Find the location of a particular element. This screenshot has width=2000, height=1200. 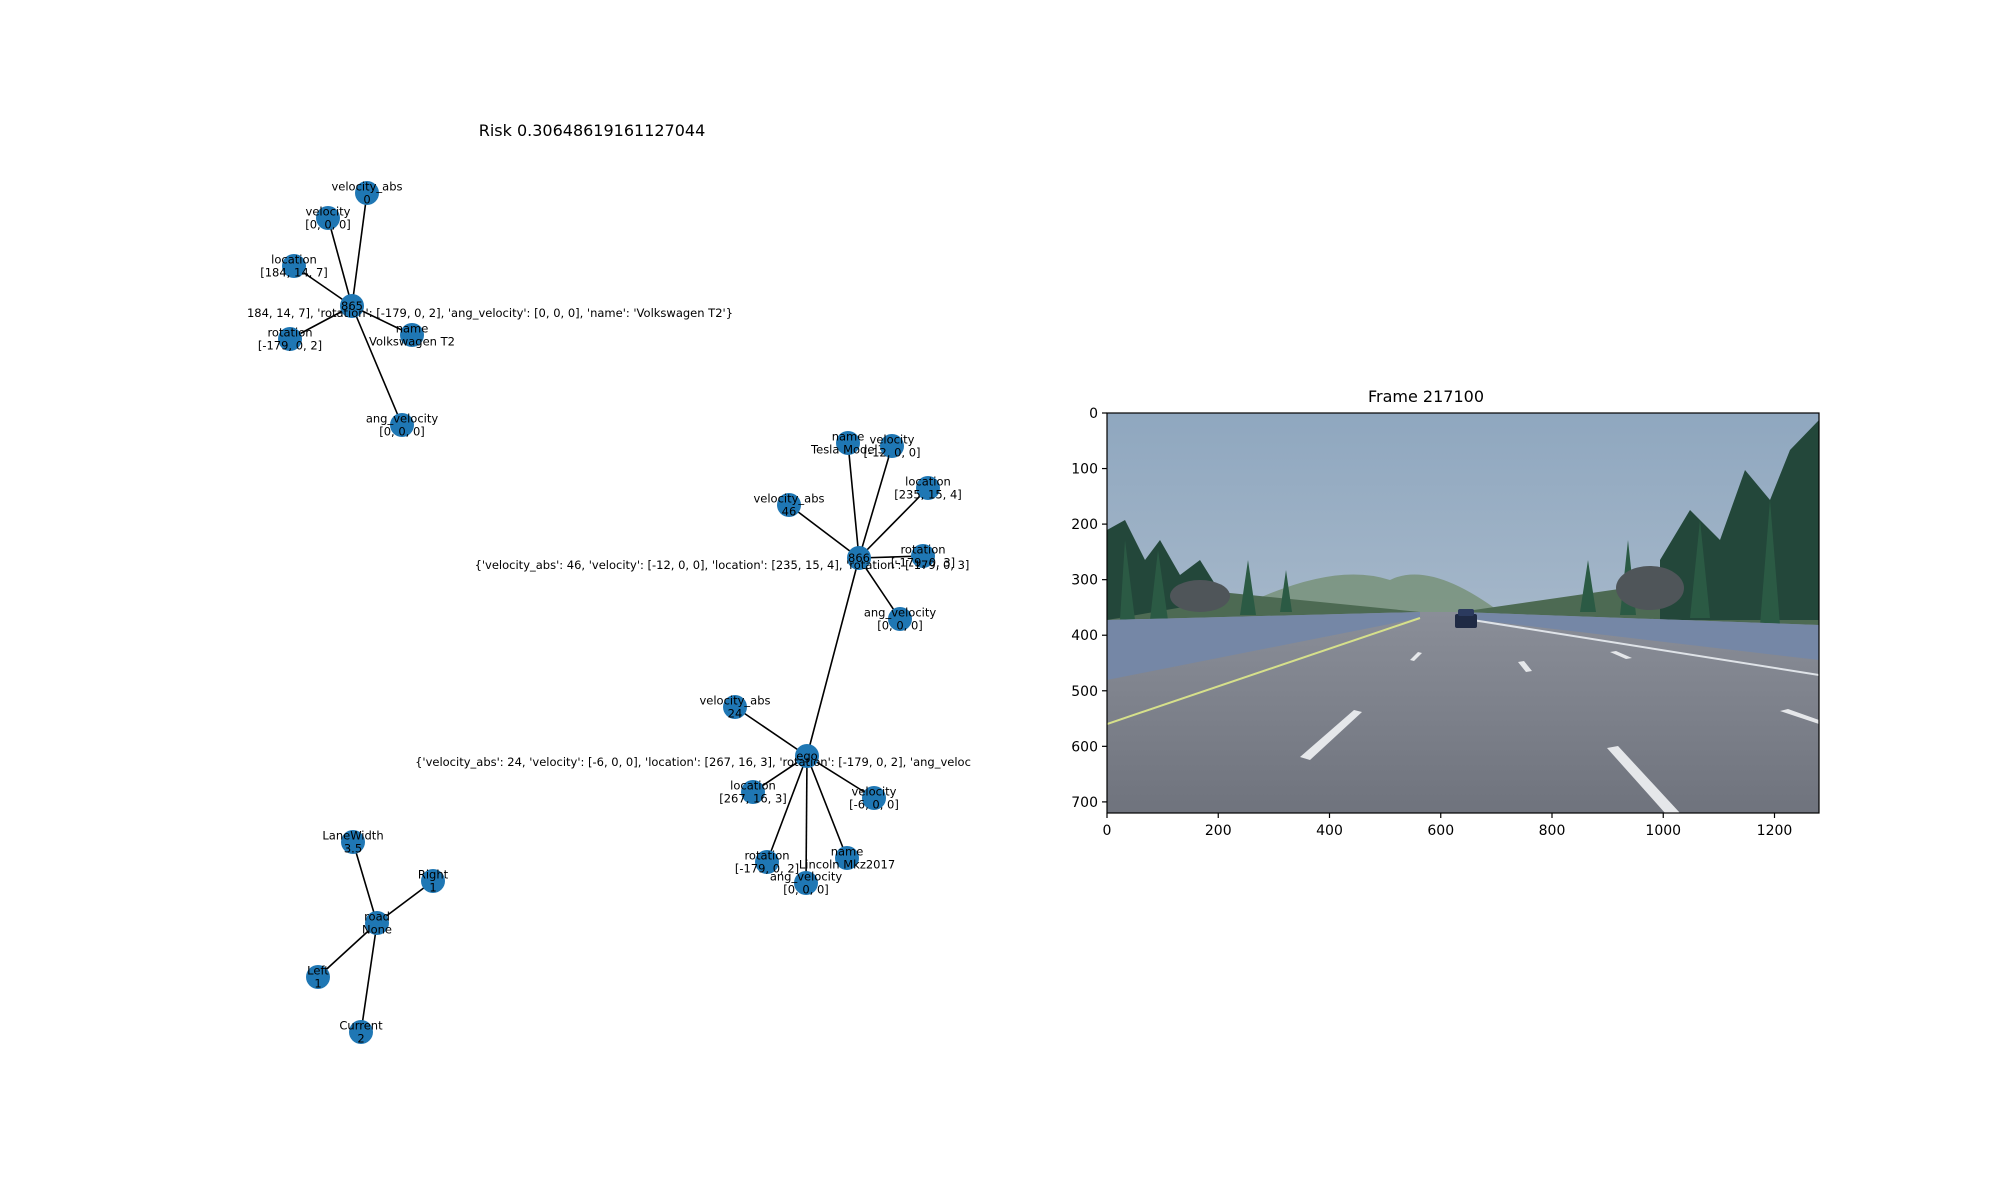

edge-road-current is located at coordinates (369, 977).